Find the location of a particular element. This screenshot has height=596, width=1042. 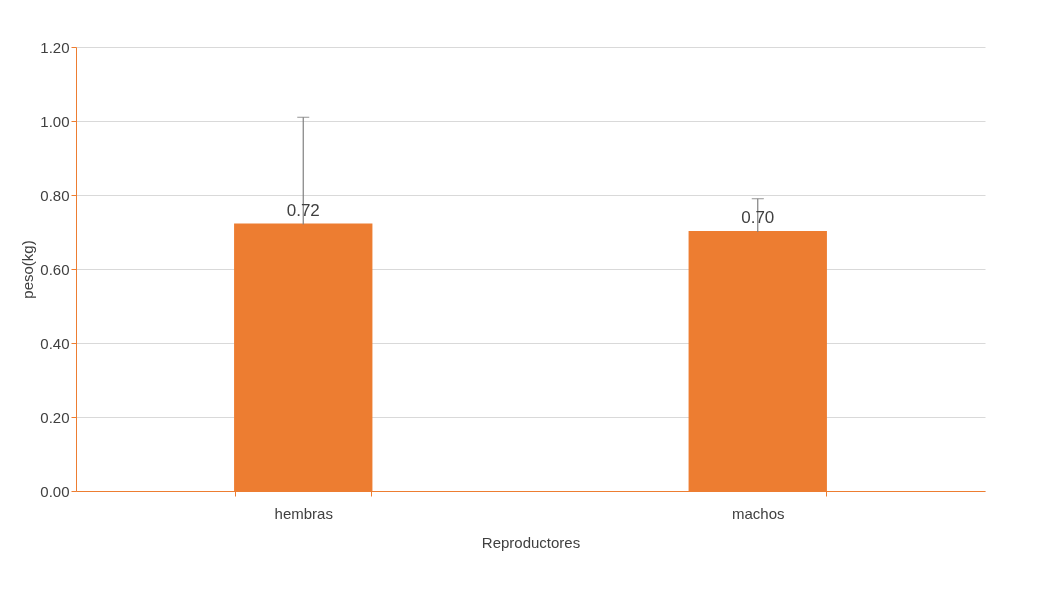

y-tick-label: 0.40 is located at coordinates (55, 343).